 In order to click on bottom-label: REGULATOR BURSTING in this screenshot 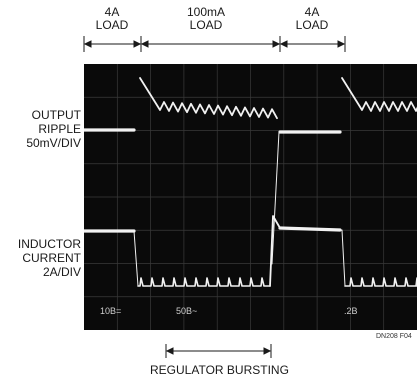, I will do `click(219, 370)`.